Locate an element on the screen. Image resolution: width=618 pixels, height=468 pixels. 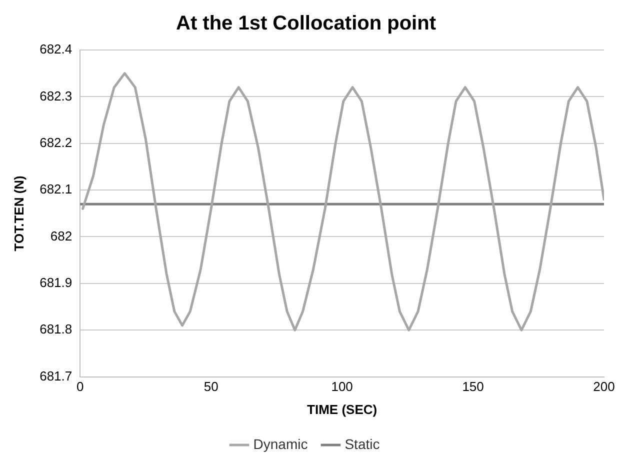
legend-label: Static is located at coordinates (362, 444).